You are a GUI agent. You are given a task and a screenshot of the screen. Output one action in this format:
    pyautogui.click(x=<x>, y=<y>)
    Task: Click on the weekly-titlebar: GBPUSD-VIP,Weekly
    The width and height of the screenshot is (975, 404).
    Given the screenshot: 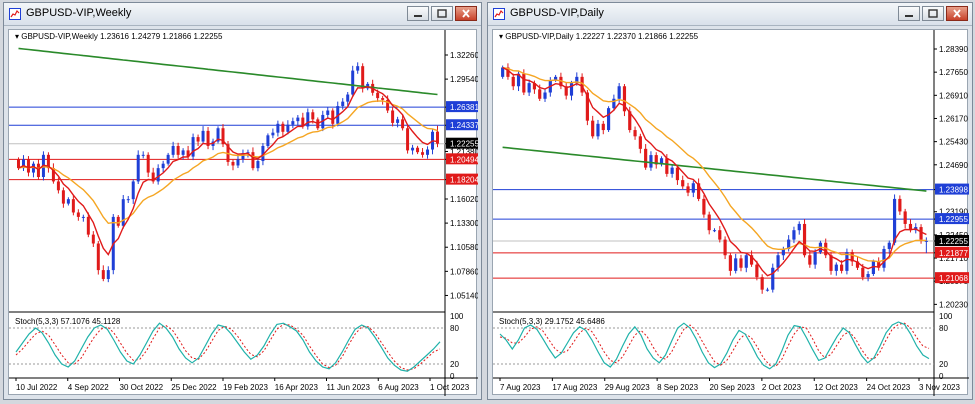 What is the action you would take?
    pyautogui.click(x=242, y=14)
    